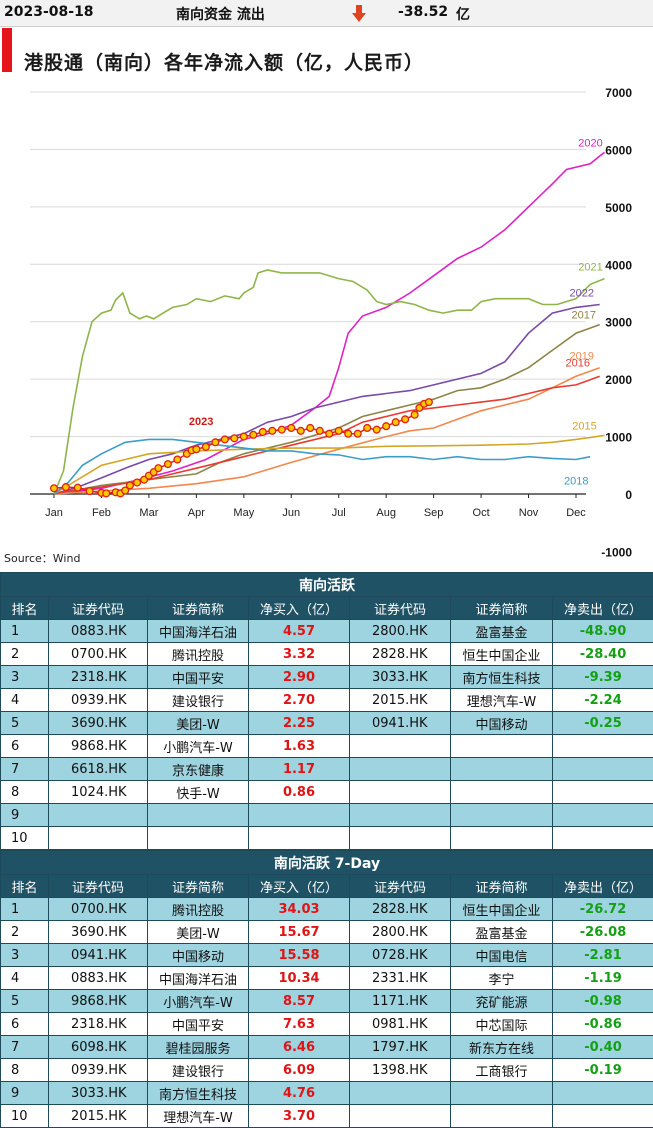  I want to click on series-line-2015, so click(329, 464).